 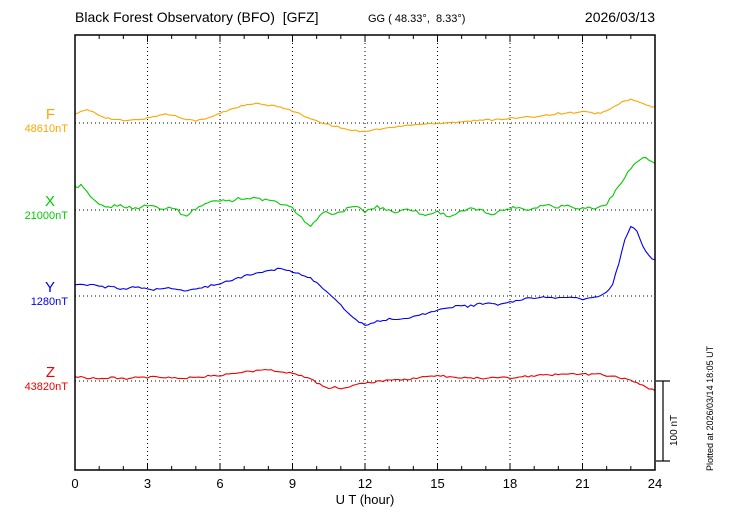 I want to click on channel-baseline-Y: 1280nT, so click(x=49, y=302).